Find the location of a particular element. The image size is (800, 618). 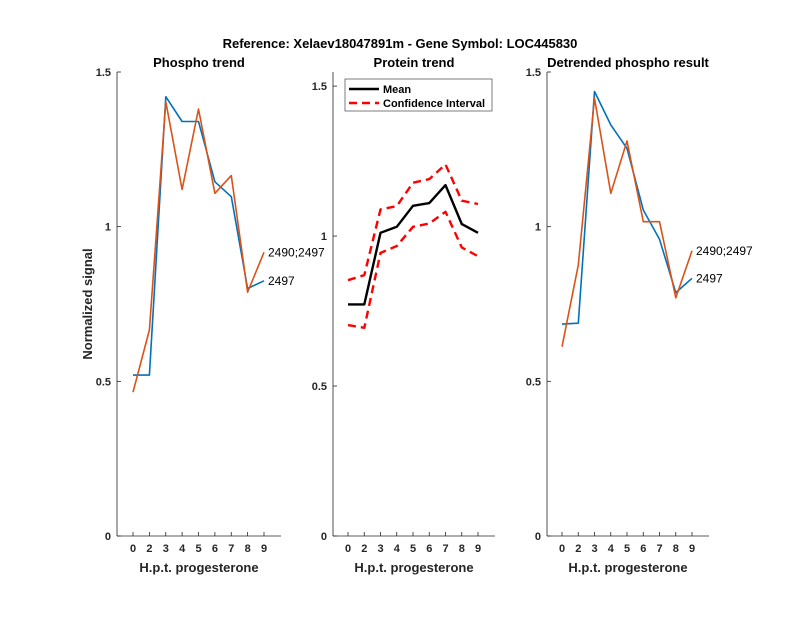

legend-label-ci: Confidence Interval is located at coordinates (434, 104).